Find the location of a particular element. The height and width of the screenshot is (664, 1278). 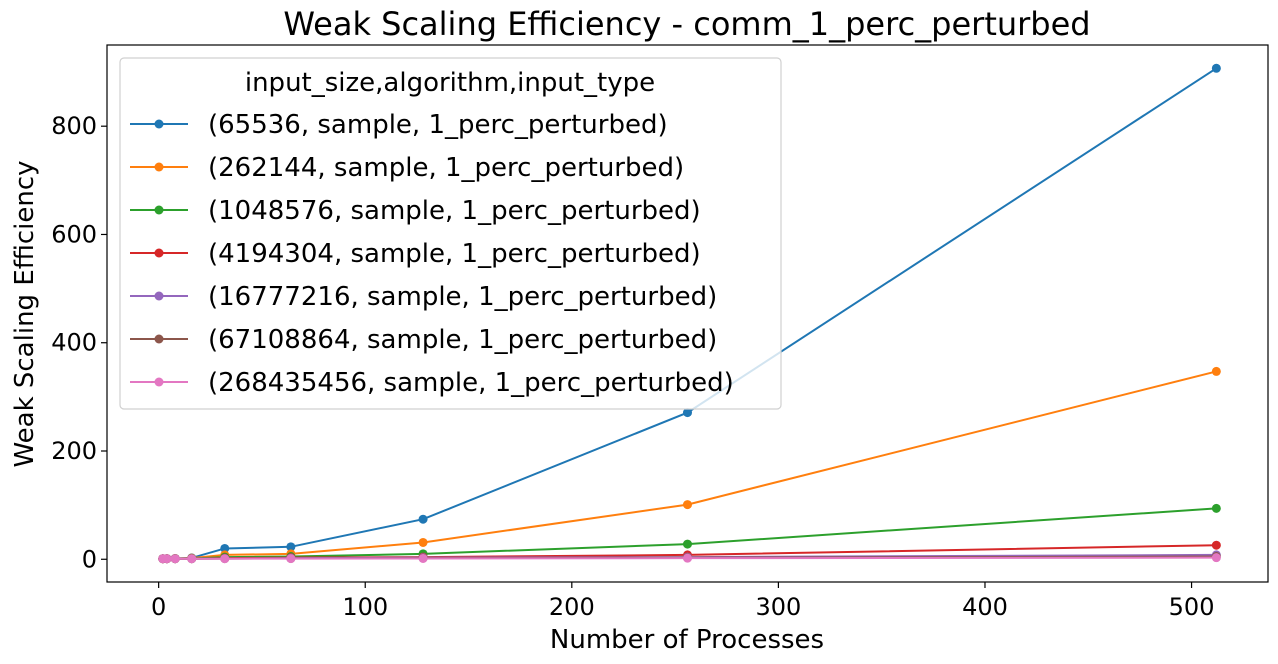

x-axis-title: Number of Processes is located at coordinates (687, 640).